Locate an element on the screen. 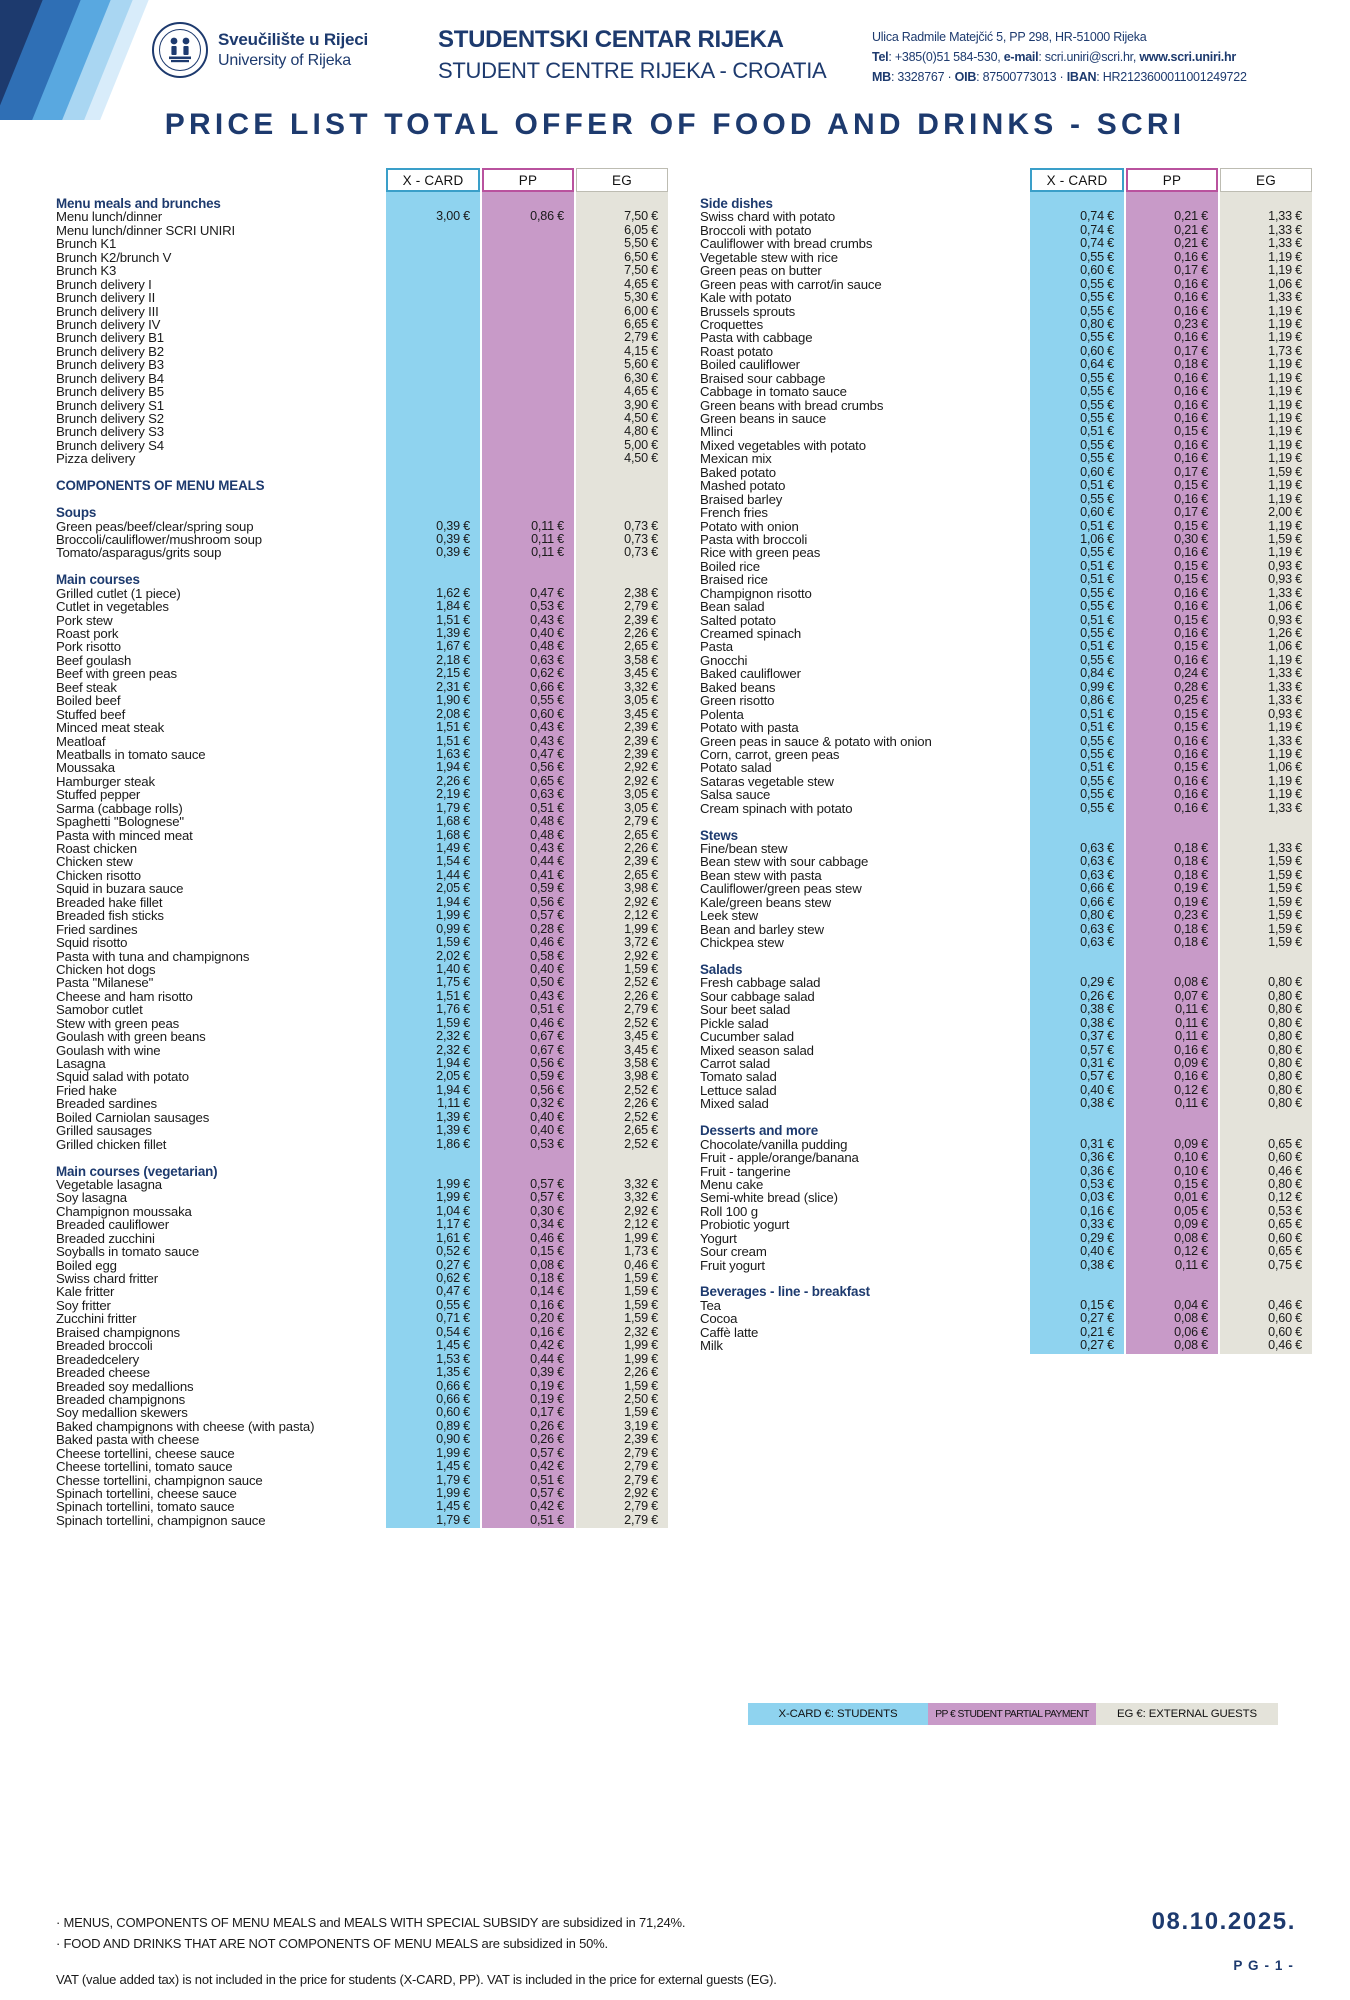  item-name: Mixed season salad is located at coordinates (757, 1050).